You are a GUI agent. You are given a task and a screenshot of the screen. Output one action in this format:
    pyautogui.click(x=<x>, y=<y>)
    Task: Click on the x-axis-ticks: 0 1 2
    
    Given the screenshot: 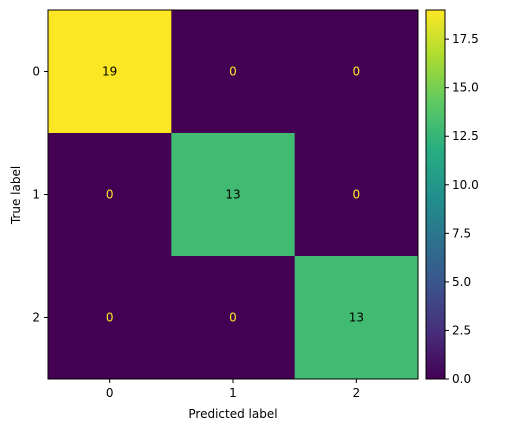 What is the action you would take?
    pyautogui.click(x=233, y=389)
    